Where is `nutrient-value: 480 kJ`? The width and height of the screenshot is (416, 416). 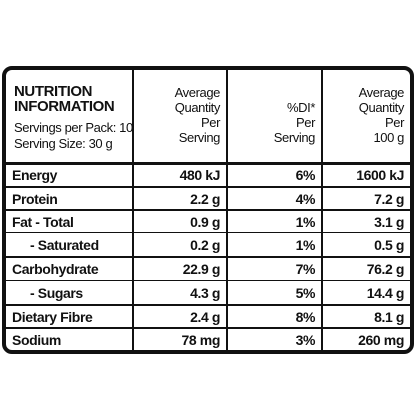 nutrient-value: 480 kJ is located at coordinates (200, 175).